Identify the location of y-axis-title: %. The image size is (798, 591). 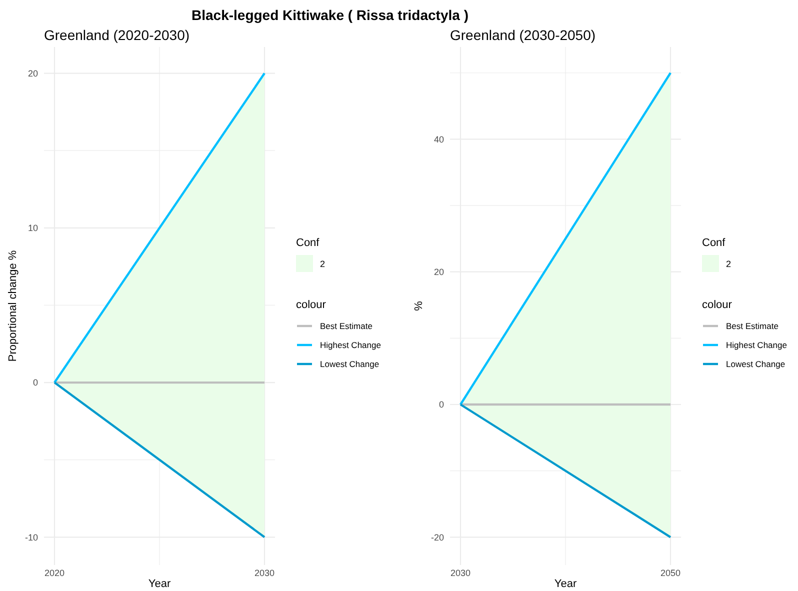
(419, 305).